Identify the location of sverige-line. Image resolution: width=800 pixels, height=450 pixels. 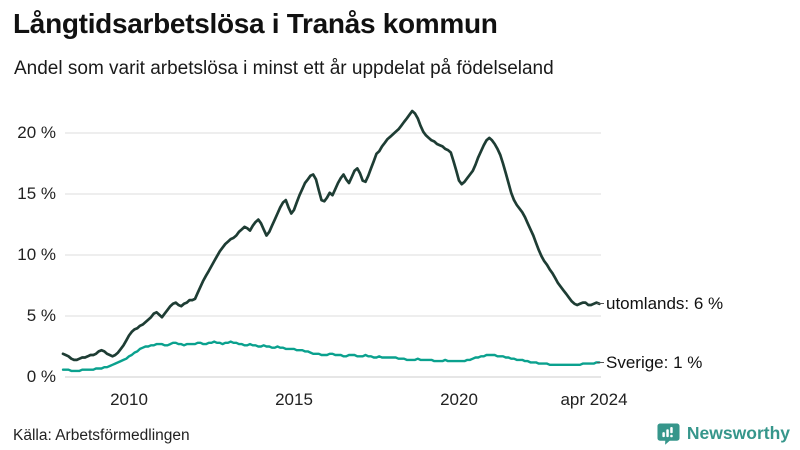
(331, 356).